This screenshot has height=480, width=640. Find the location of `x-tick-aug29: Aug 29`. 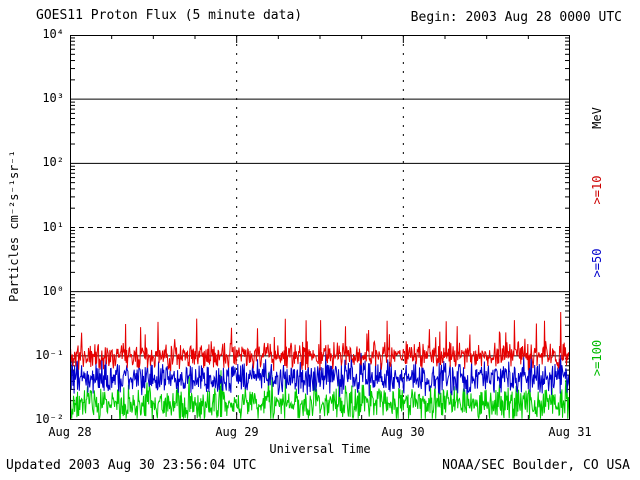

x-tick-aug29: Aug 29 is located at coordinates (237, 432).